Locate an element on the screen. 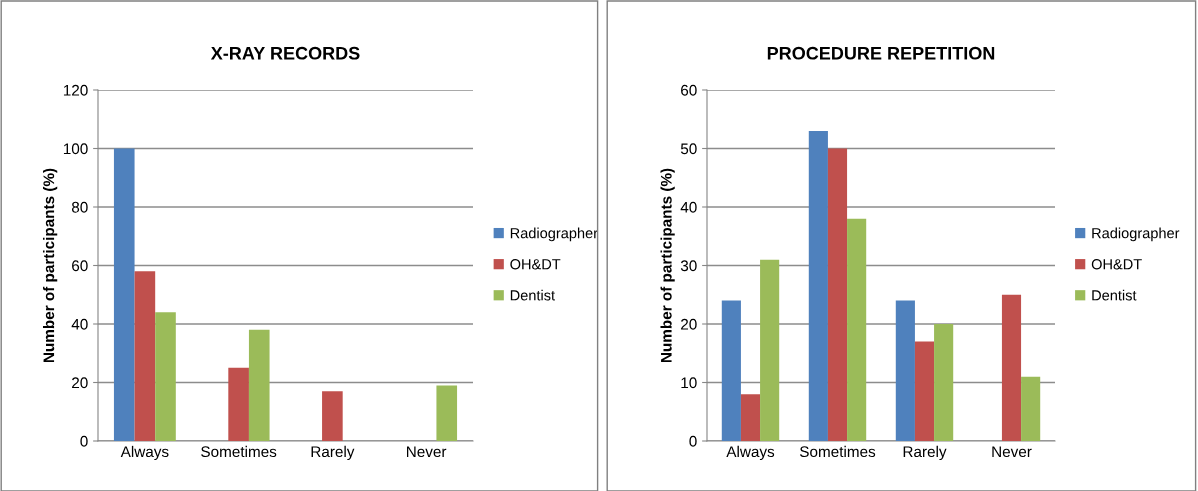  y-tick-label: 50 is located at coordinates (688, 149).